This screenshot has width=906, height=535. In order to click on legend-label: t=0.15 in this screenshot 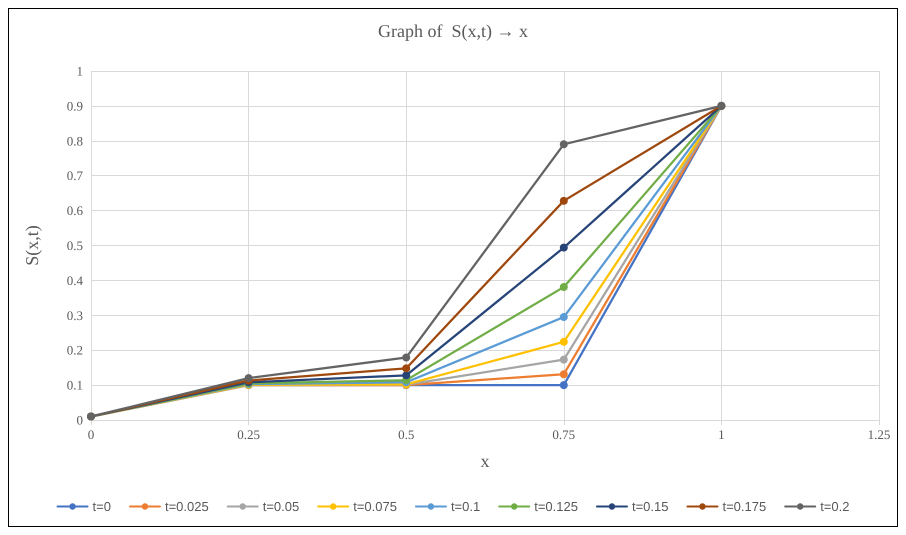, I will do `click(650, 506)`.